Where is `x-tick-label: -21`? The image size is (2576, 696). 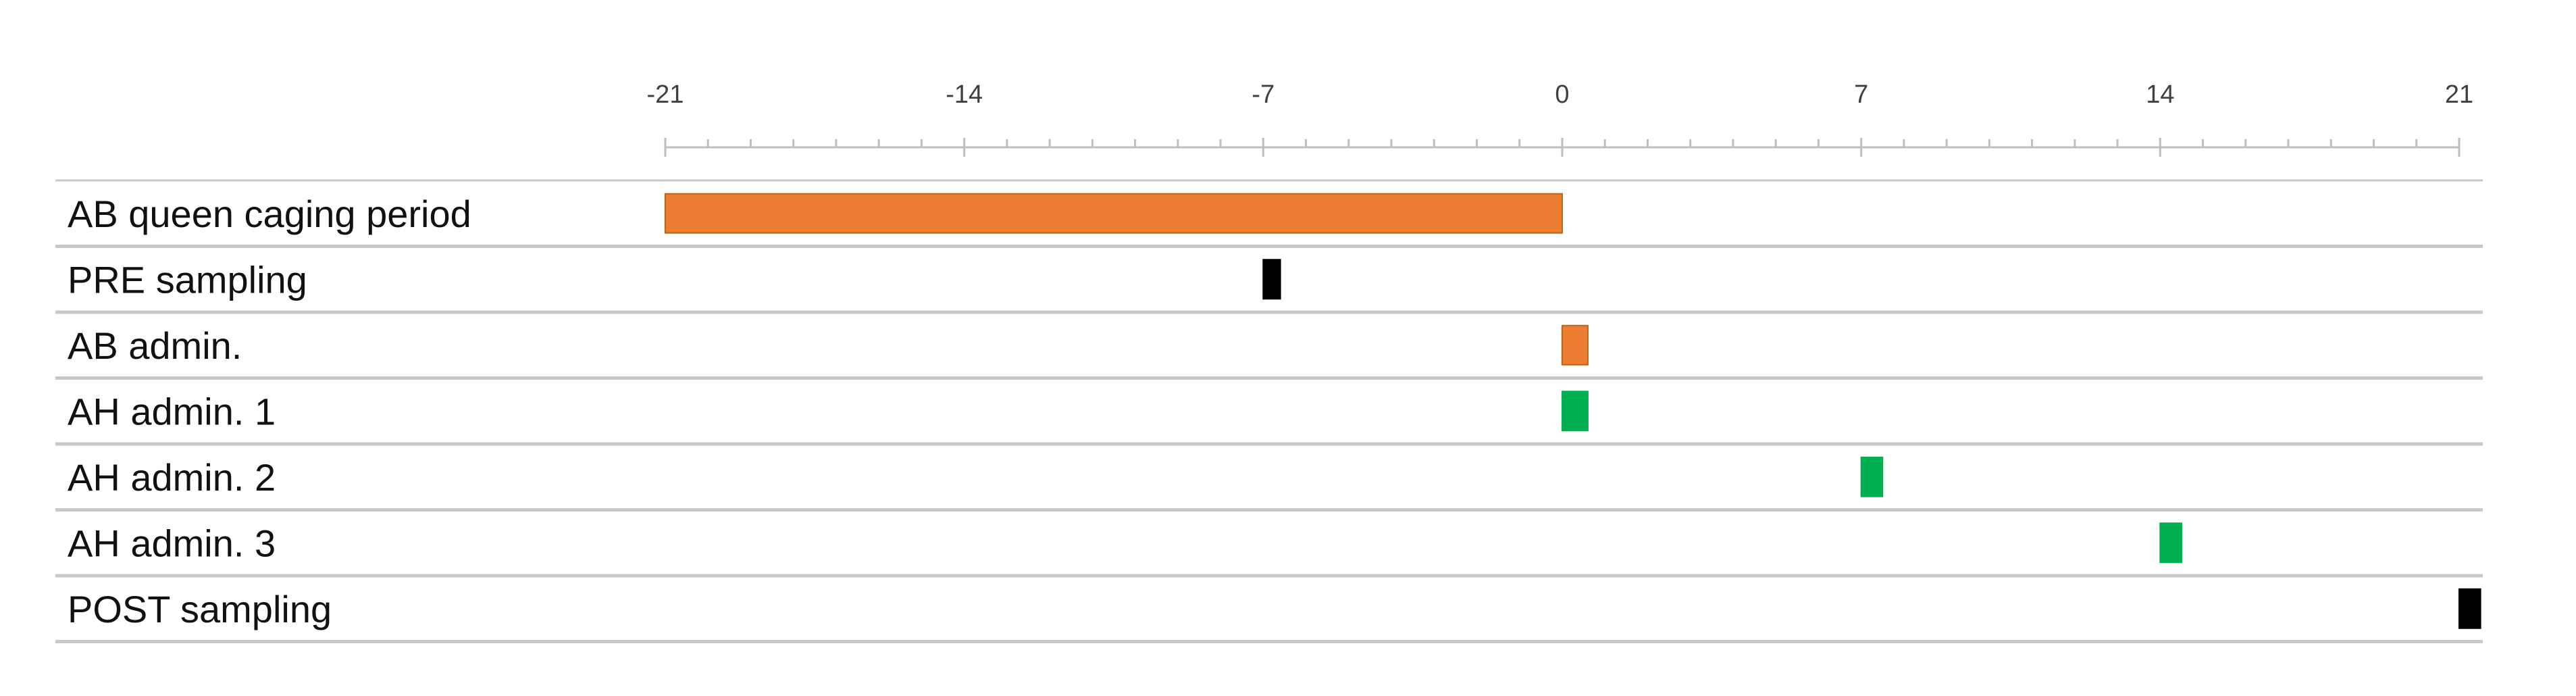
x-tick-label: -21 is located at coordinates (665, 94).